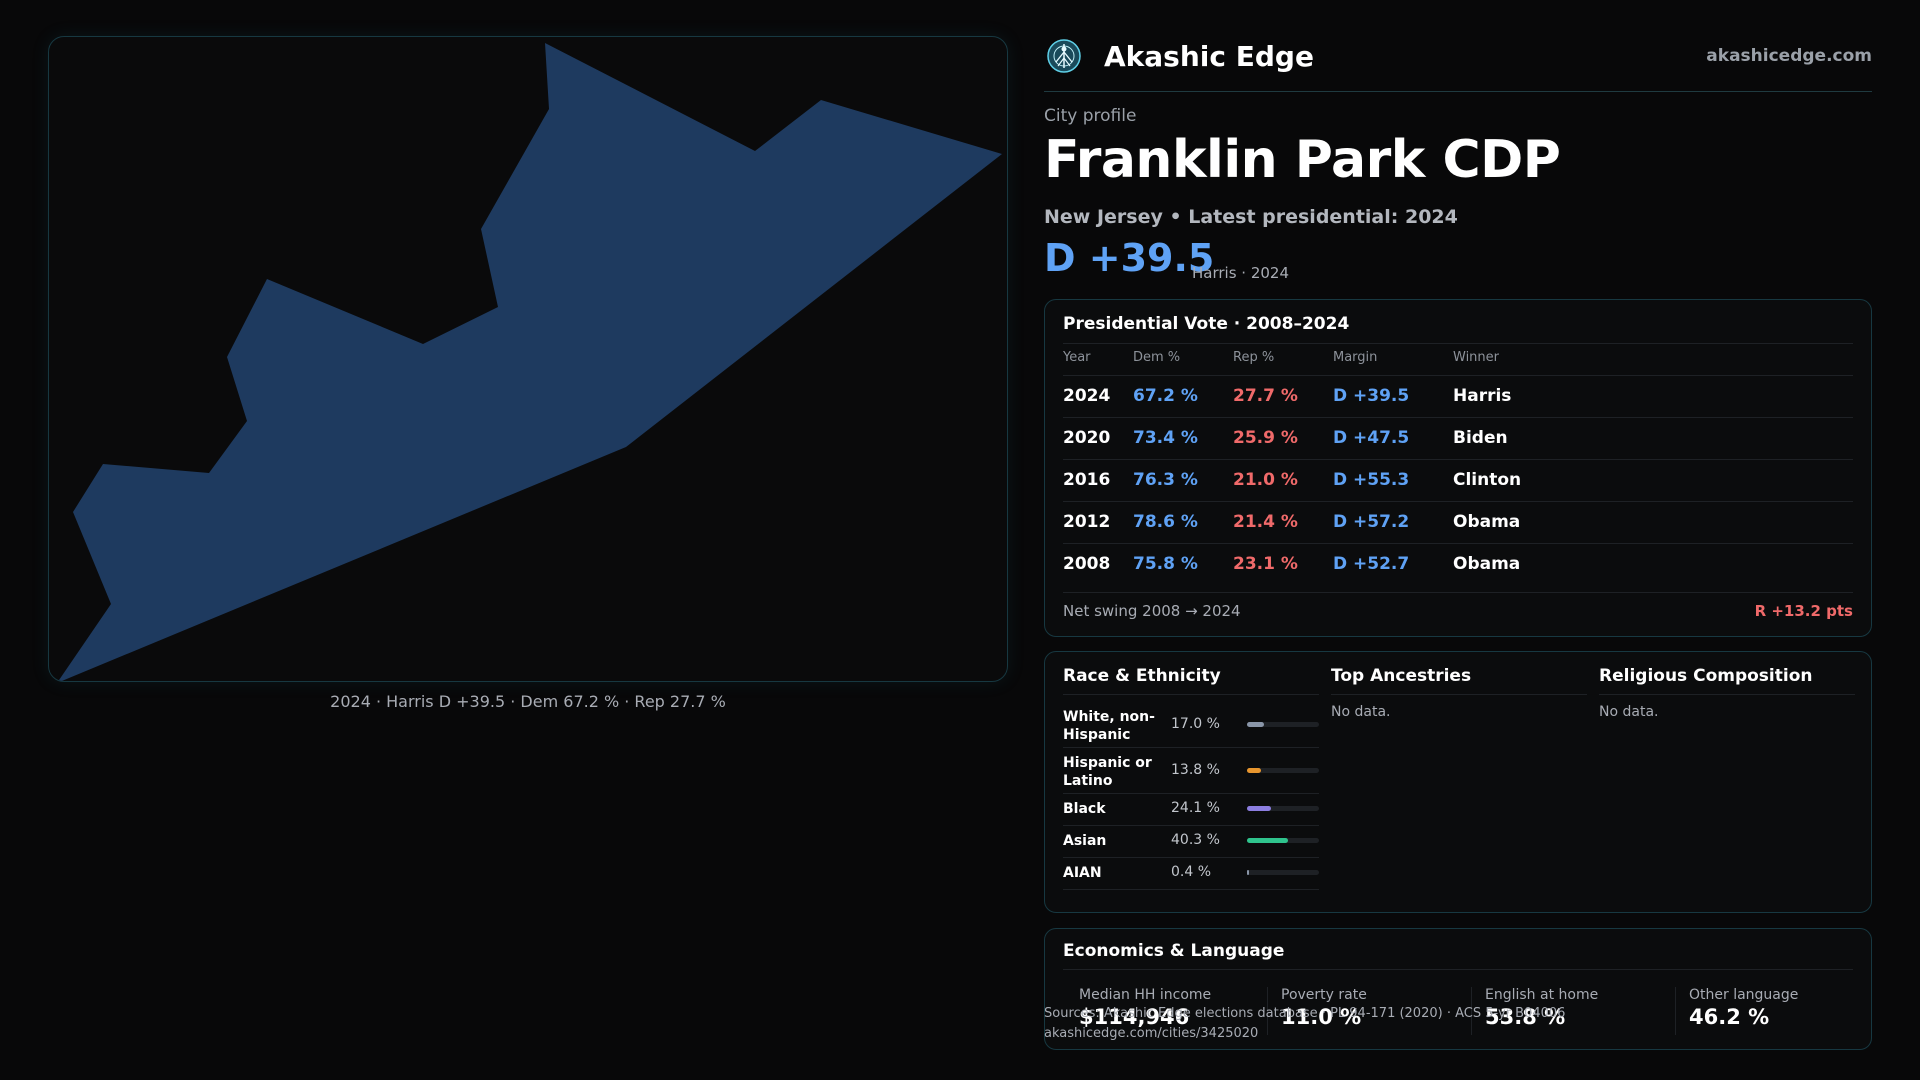 The width and height of the screenshot is (1920, 1080). Describe the element at coordinates (1165, 396) in the screenshot. I see `cell-dem: 67.2 %` at that location.